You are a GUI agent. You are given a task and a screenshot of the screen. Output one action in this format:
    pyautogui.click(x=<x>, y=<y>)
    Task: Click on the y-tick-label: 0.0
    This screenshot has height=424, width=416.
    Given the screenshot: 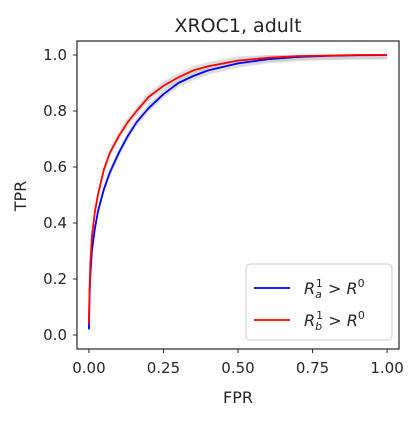 What is the action you would take?
    pyautogui.click(x=55, y=335)
    